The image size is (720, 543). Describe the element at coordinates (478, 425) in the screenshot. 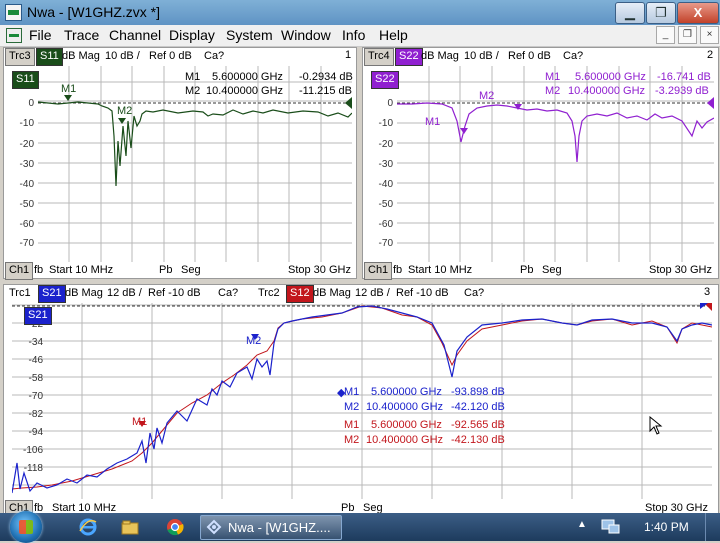

I see `trc2-m1-value: -92.565 dB` at that location.